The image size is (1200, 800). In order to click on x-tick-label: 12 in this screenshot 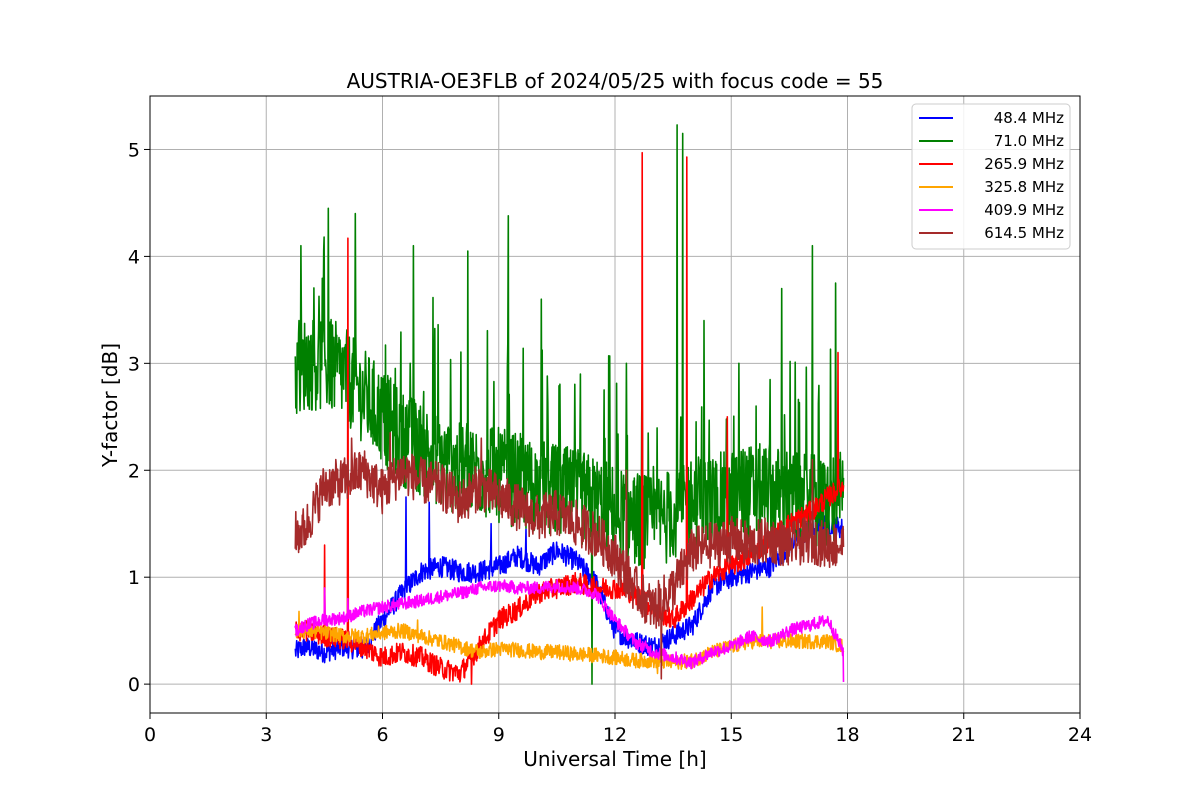, I will do `click(615, 735)`.